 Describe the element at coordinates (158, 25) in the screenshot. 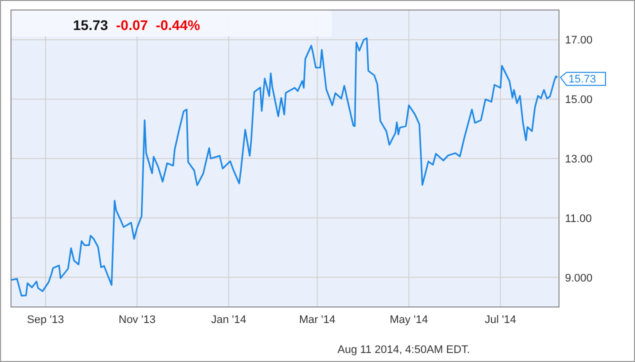

I see `text: -0.07 -0.44%` at that location.